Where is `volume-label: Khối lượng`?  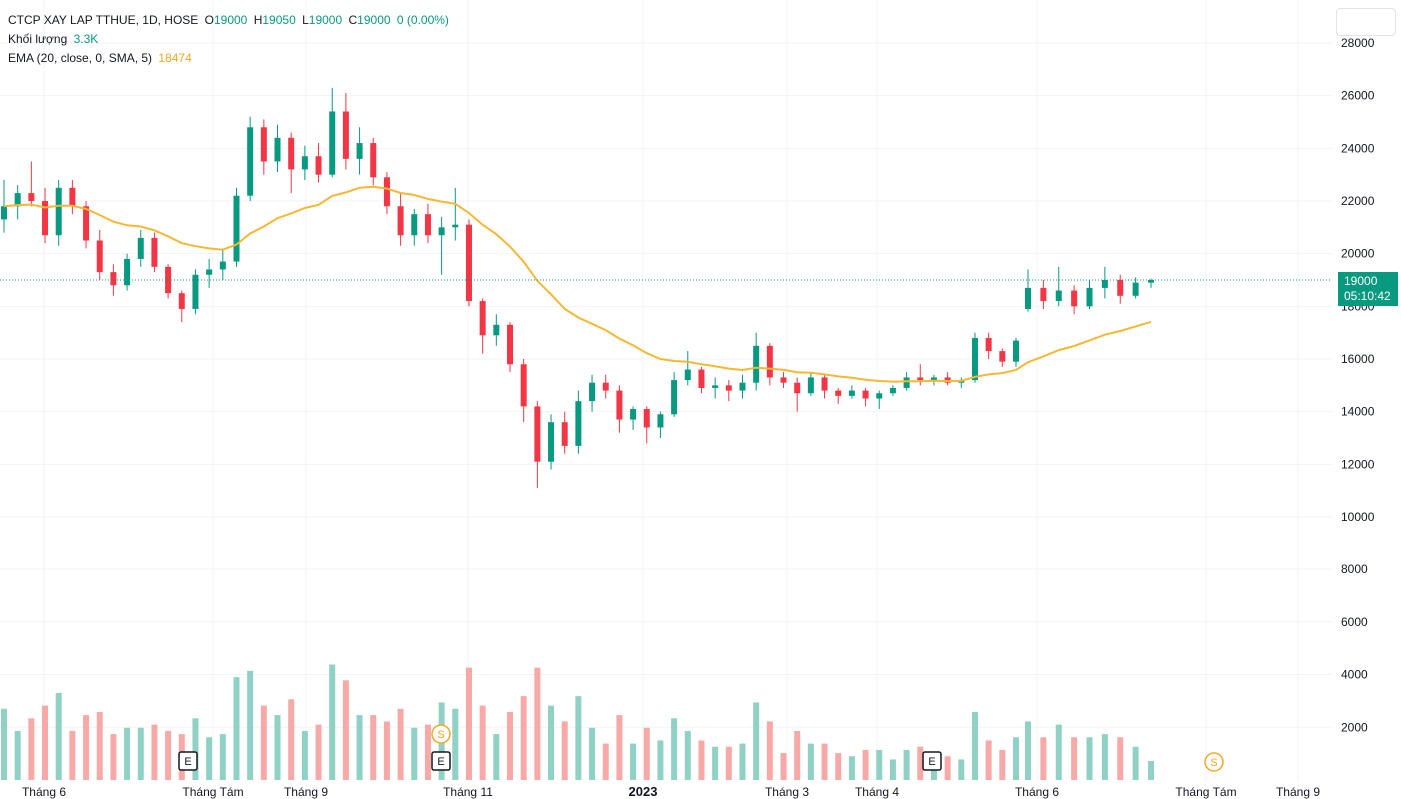 volume-label: Khối lượng is located at coordinates (38, 39).